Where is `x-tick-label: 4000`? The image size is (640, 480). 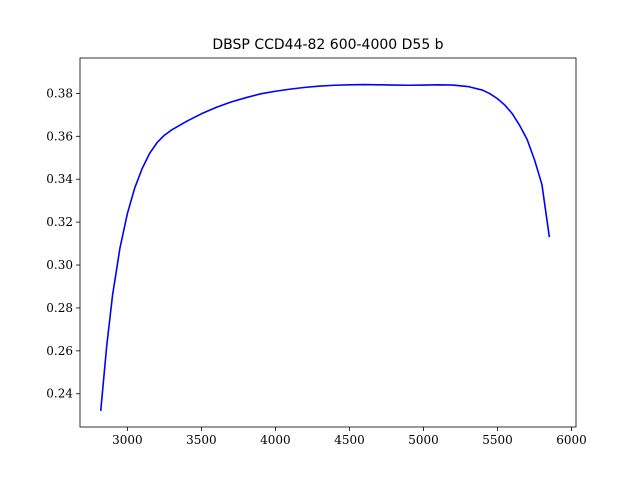
x-tick-label: 4000 is located at coordinates (275, 440).